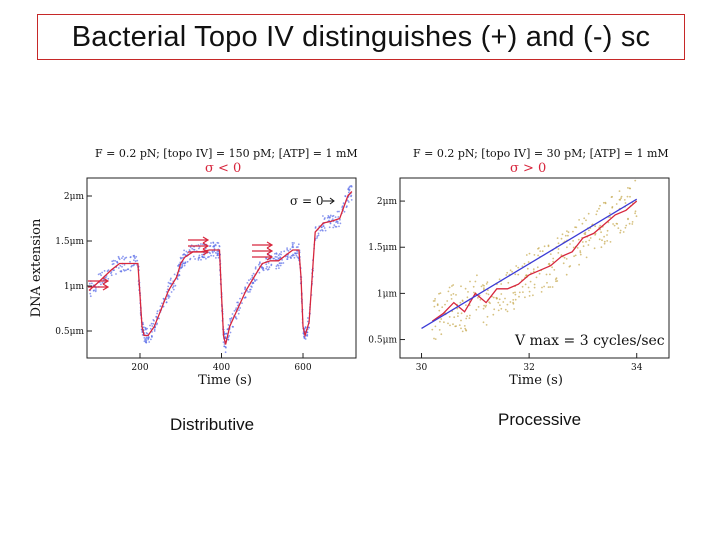 The height and width of the screenshot is (540, 720). What do you see at coordinates (387, 294) in the screenshot?
I see `y-tick-label: 1μm` at bounding box center [387, 294].